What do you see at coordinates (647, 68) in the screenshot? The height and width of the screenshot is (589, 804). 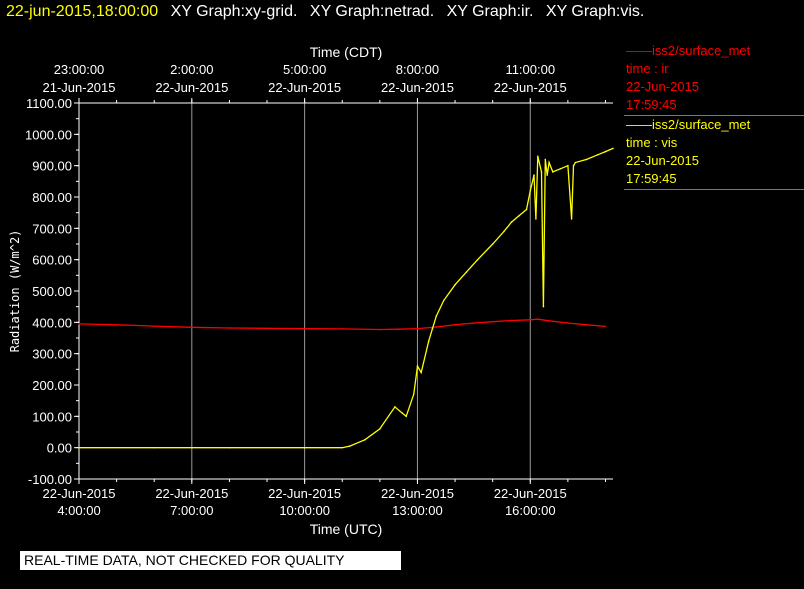 I see `legend-ir-kind: time : ir` at bounding box center [647, 68].